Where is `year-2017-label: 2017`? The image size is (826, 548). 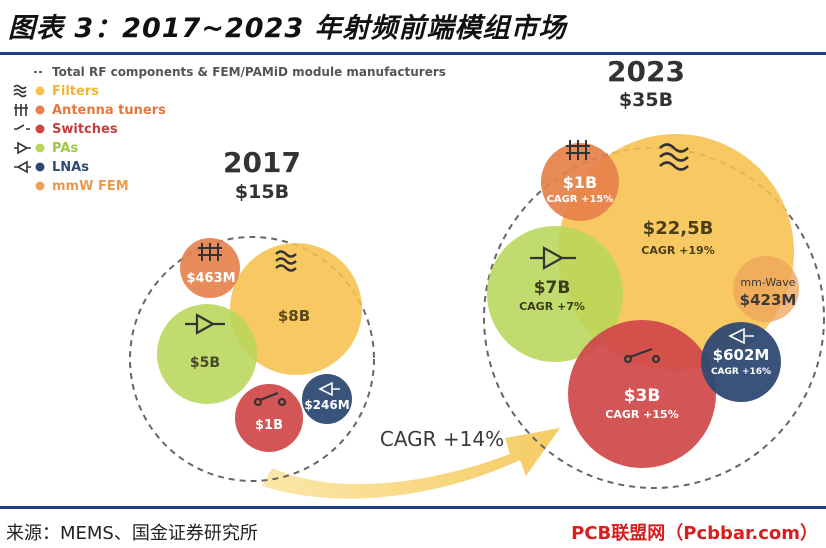 year-2017-label: 2017 is located at coordinates (262, 162).